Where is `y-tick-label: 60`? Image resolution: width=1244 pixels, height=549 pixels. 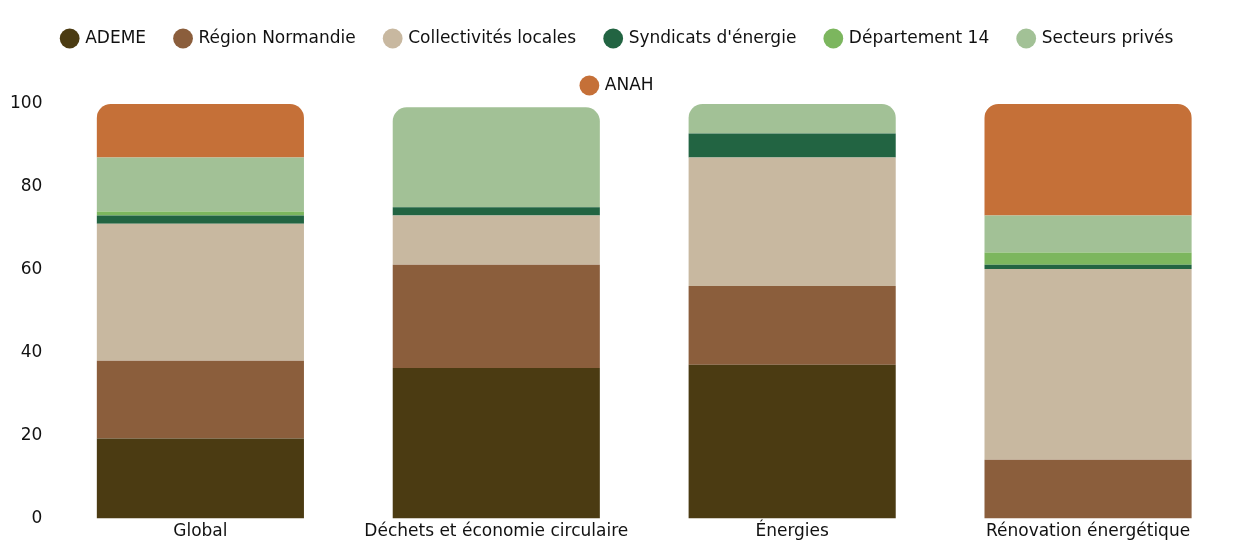
y-tick-label: 60 is located at coordinates (31, 268).